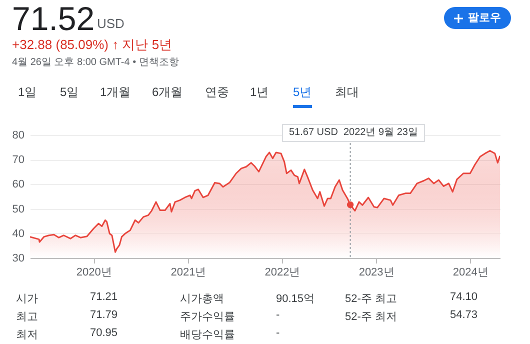  I want to click on y-tick-label: 60, so click(18, 184).